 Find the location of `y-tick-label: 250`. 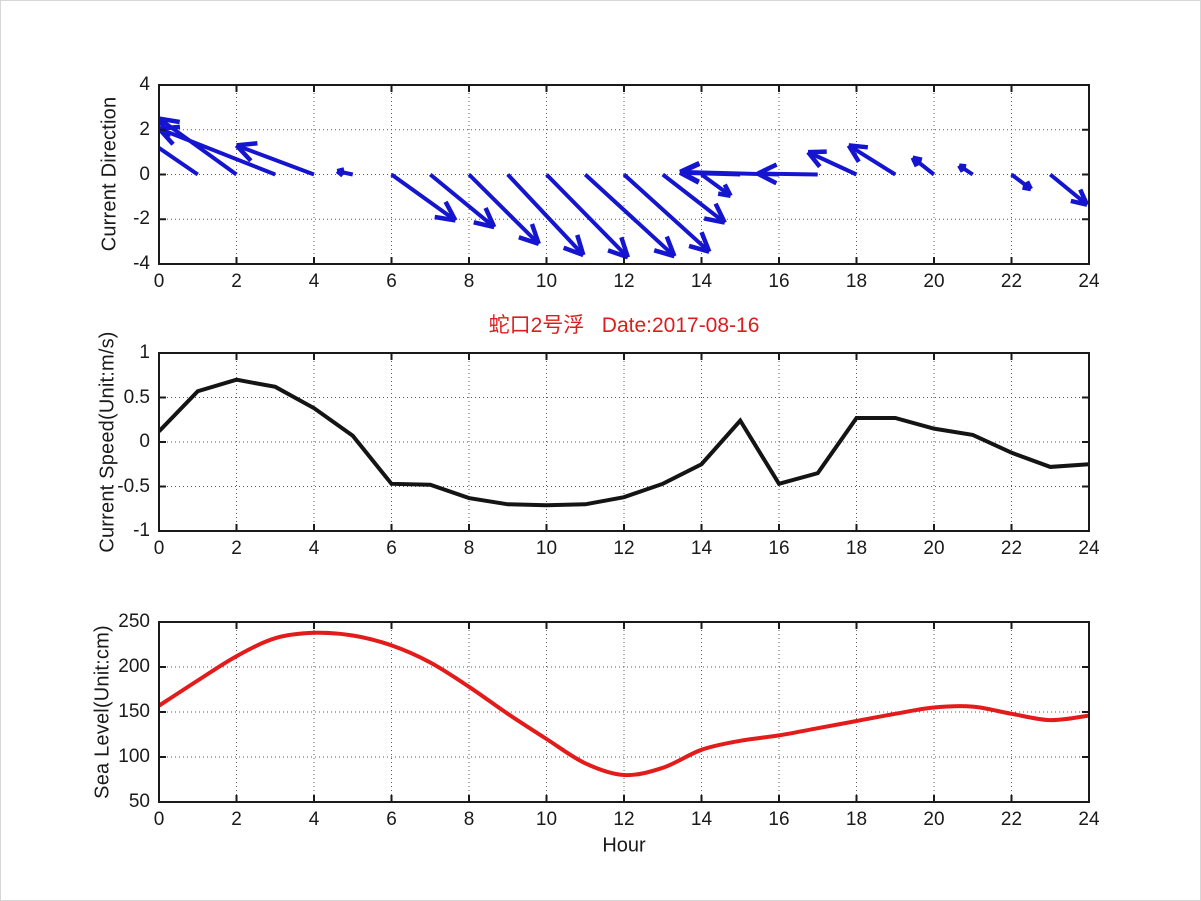

y-tick-label: 250 is located at coordinates (134, 621).